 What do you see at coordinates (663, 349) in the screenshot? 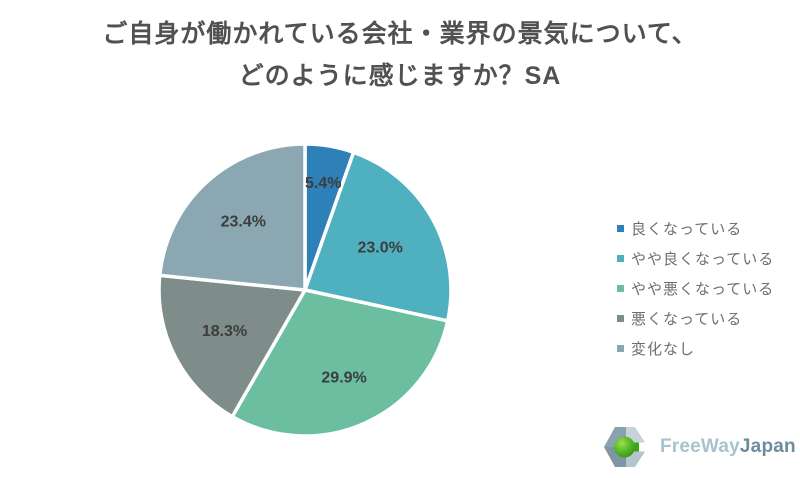
I see `legend-label: 変化なし` at bounding box center [663, 349].